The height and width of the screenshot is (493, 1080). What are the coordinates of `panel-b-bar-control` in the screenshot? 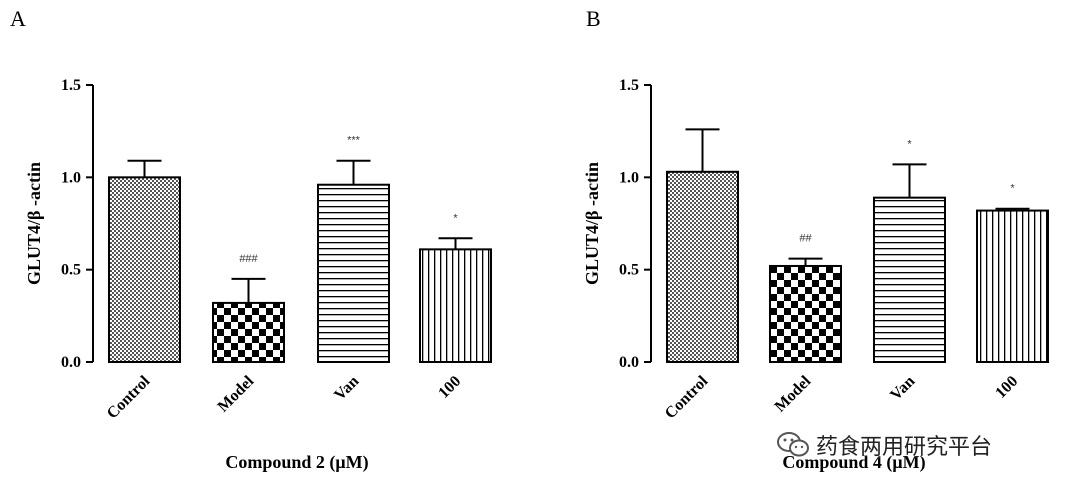 It's located at (702, 266).